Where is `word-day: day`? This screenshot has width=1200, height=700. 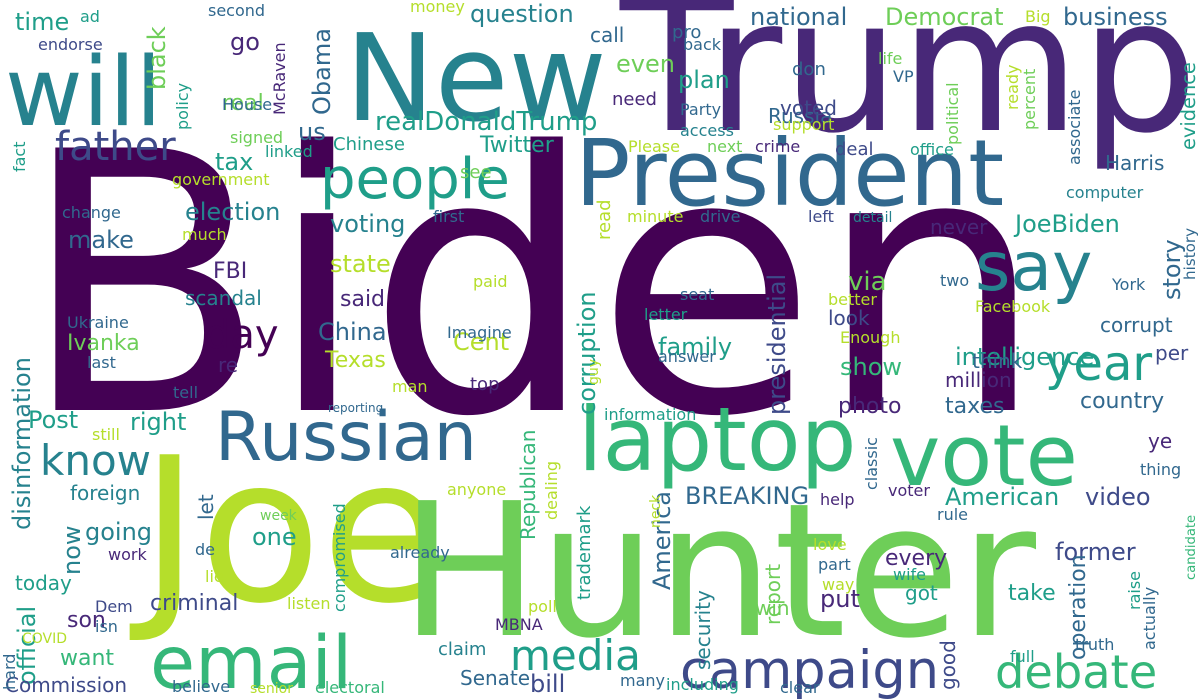 word-day: day is located at coordinates (242, 335).